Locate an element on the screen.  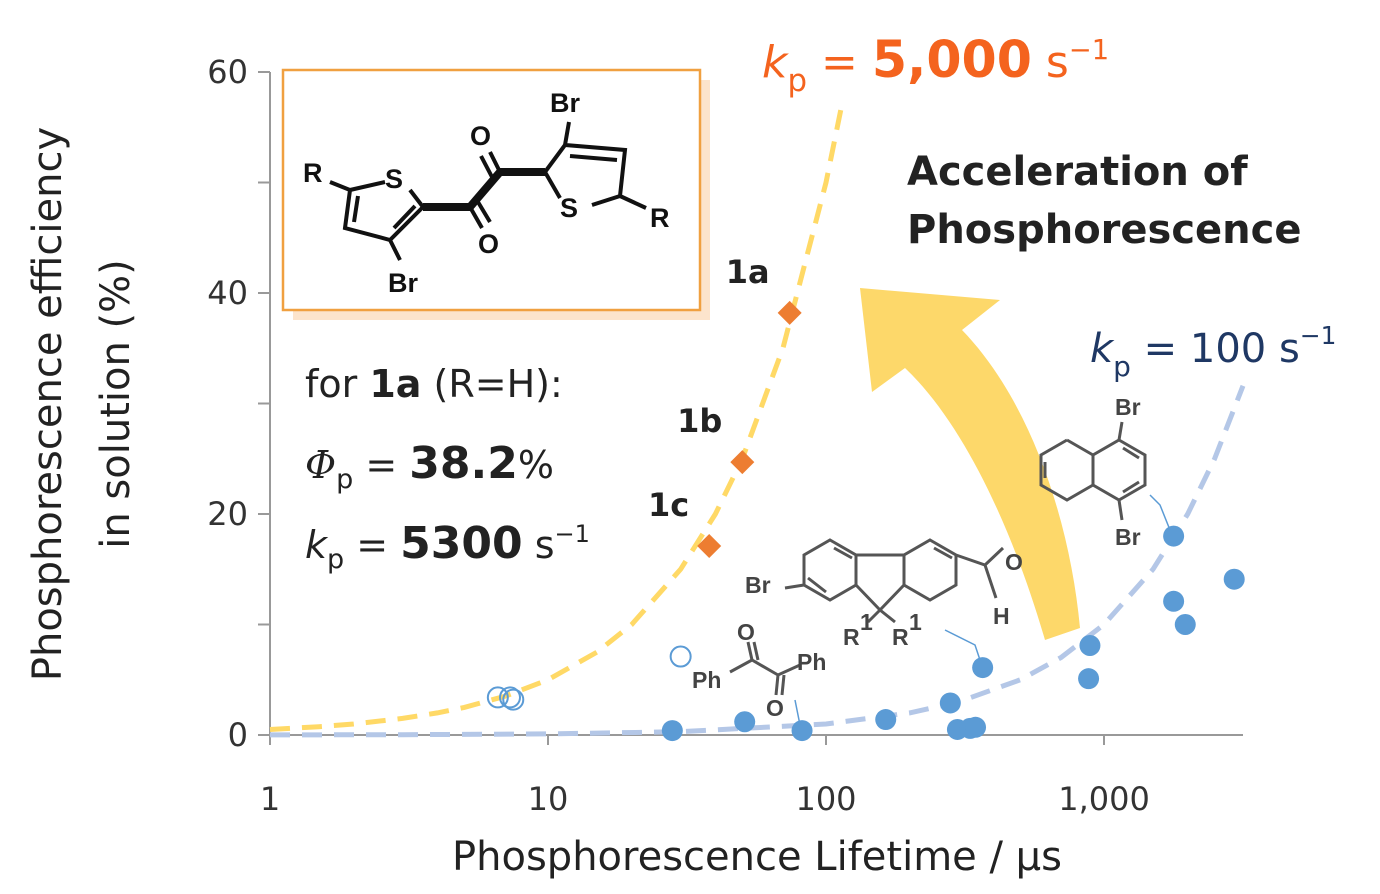
atom: H is located at coordinates (1001, 616).